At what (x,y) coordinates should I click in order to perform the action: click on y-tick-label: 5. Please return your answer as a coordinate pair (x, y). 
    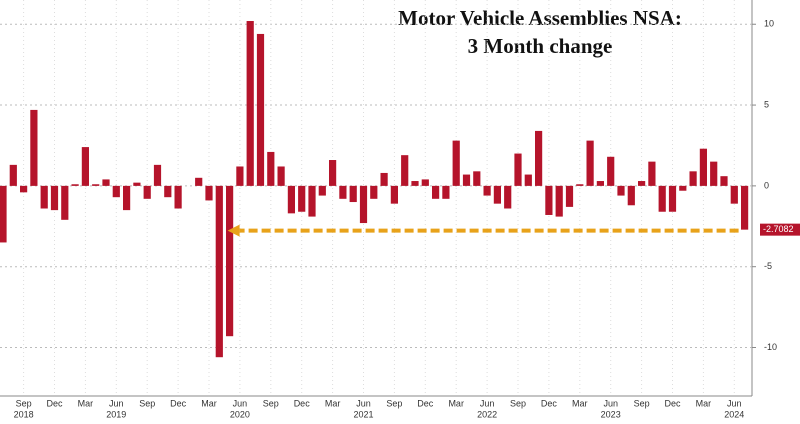
    Looking at the image, I should click on (766, 104).